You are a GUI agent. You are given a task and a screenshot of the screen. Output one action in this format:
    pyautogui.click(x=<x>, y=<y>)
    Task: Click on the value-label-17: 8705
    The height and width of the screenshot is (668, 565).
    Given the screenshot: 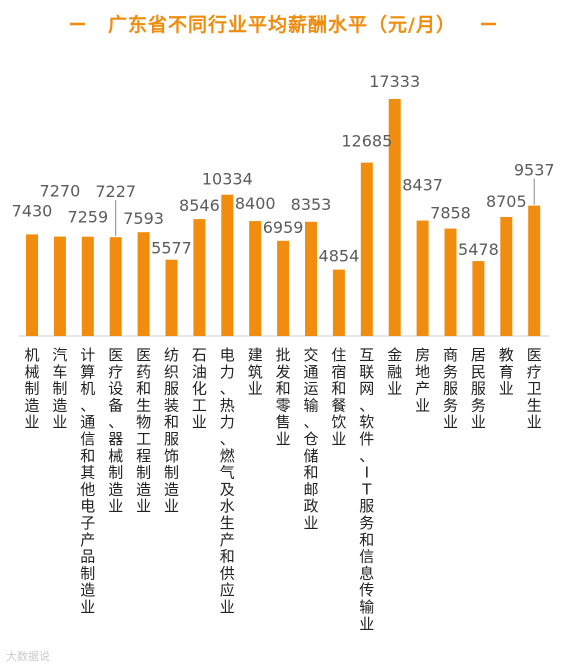 What is the action you would take?
    pyautogui.click(x=506, y=201)
    